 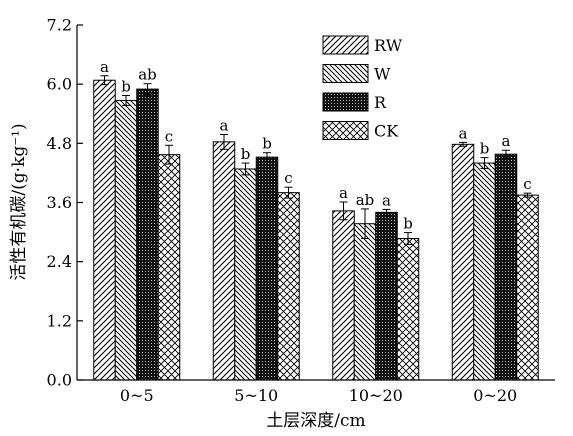 I want to click on y-tick-label: 1.2, so click(x=59, y=320).